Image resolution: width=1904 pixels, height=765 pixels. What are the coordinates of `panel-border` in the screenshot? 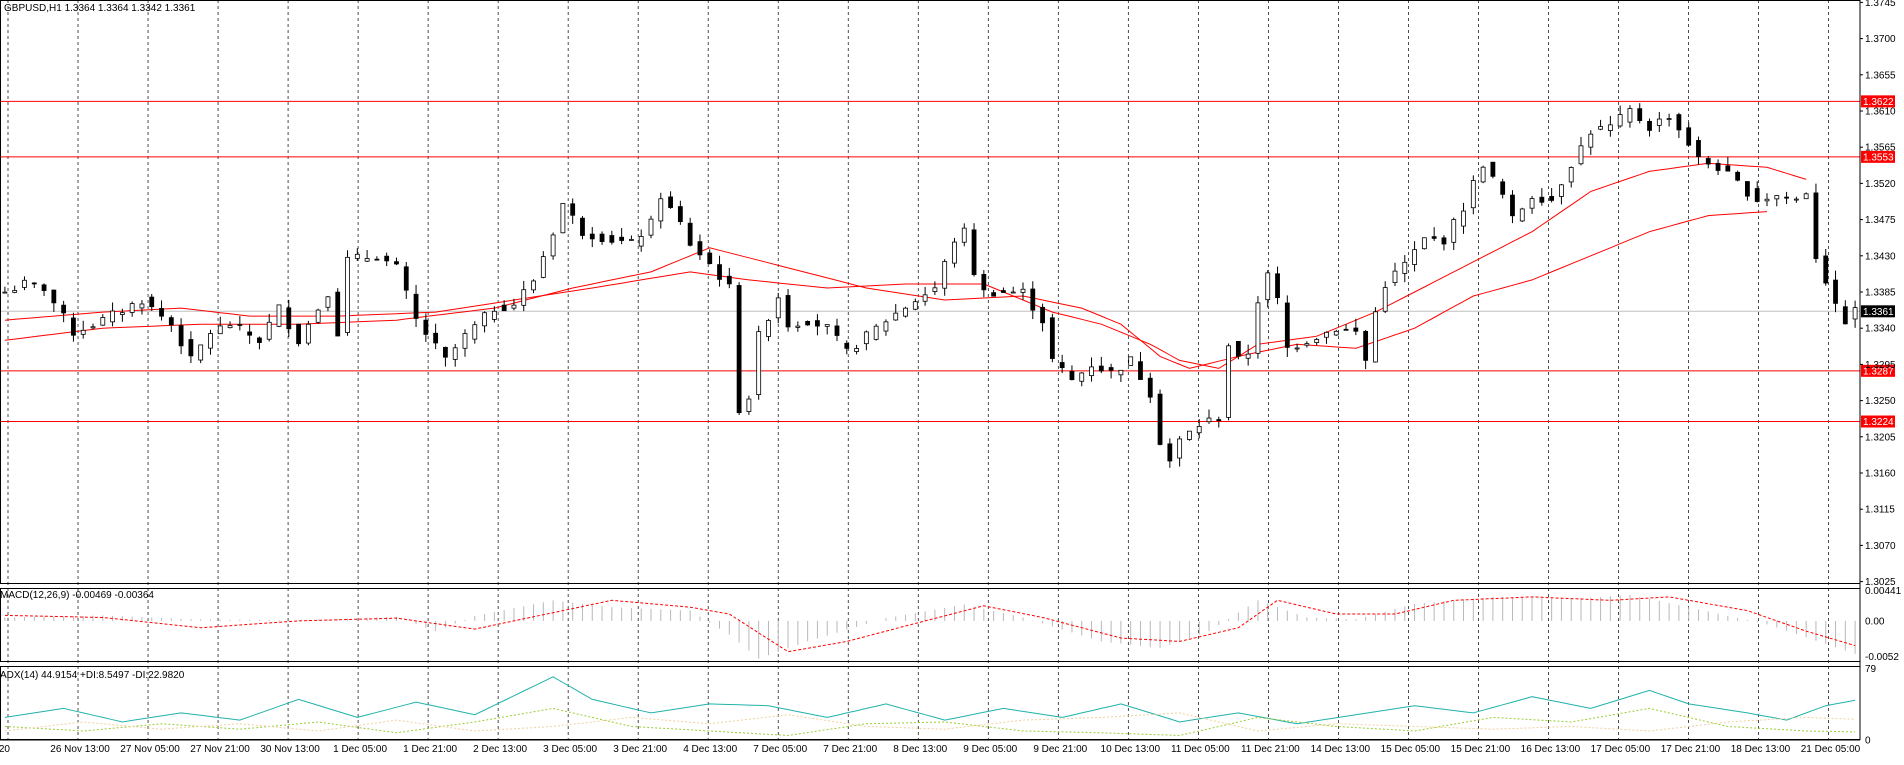 It's located at (930, 703).